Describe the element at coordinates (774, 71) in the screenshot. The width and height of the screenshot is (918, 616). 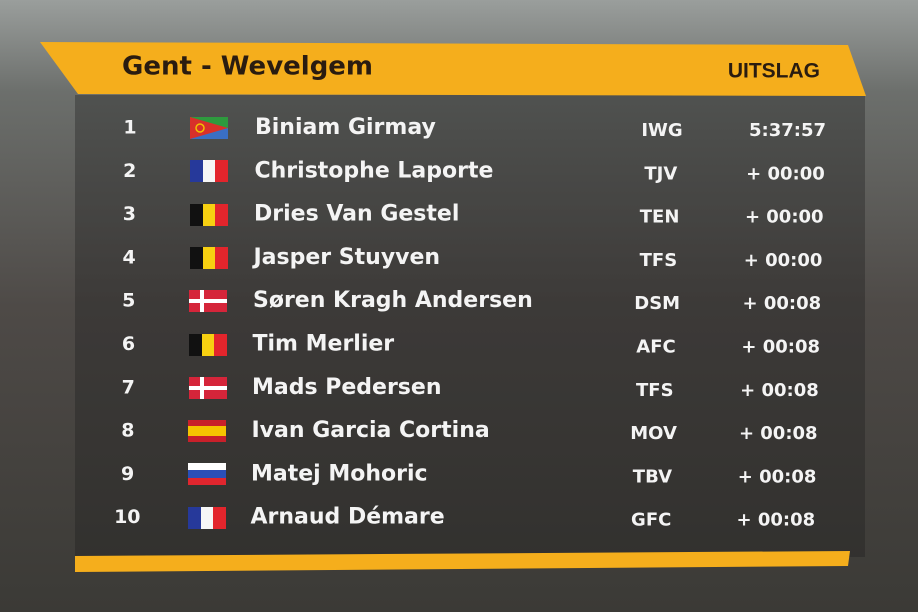
I see `header-label: UITSLAG` at that location.